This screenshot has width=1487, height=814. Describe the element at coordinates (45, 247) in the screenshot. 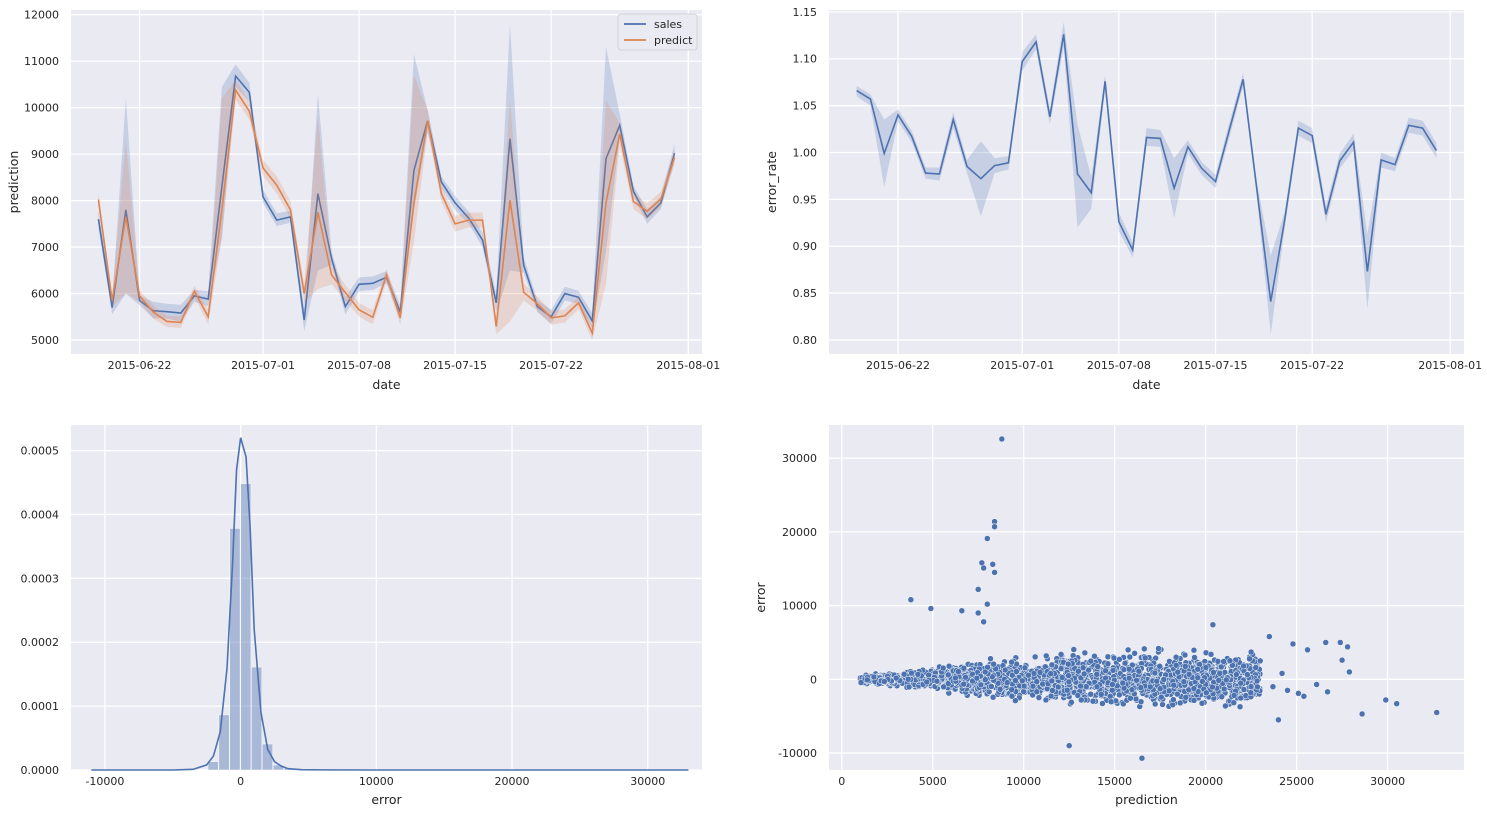

I see `y-tick-label: 7000` at that location.